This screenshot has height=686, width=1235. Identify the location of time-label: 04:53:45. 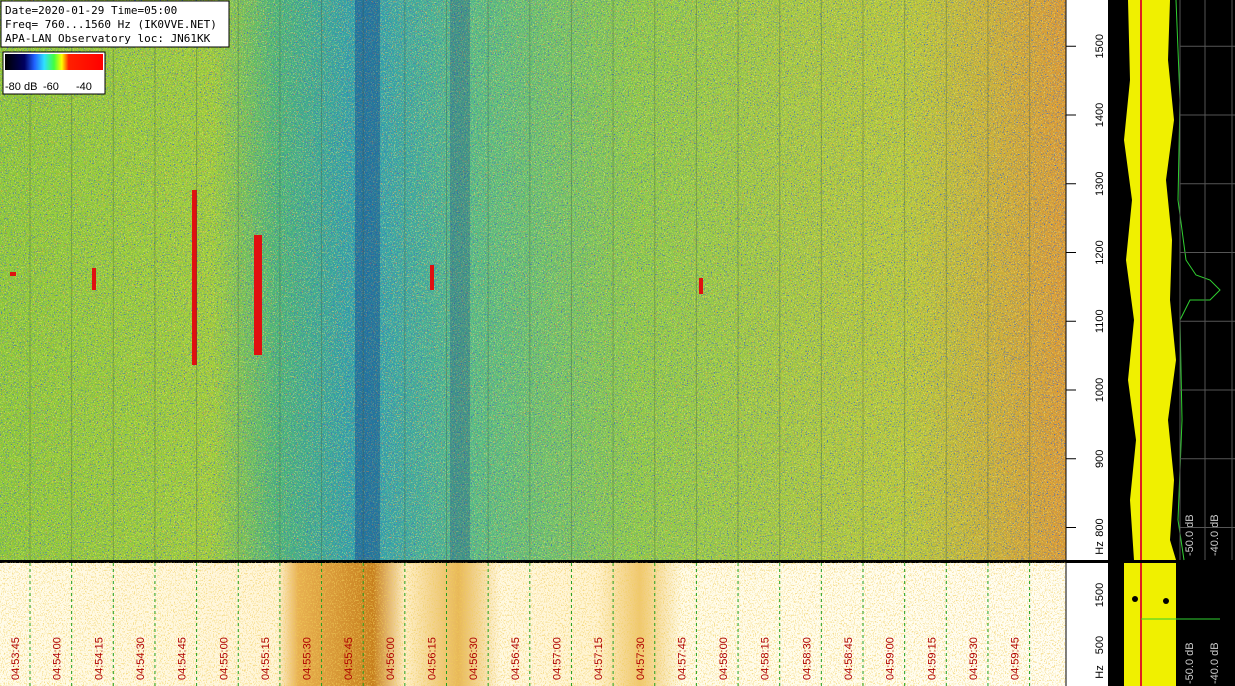
(16, 658).